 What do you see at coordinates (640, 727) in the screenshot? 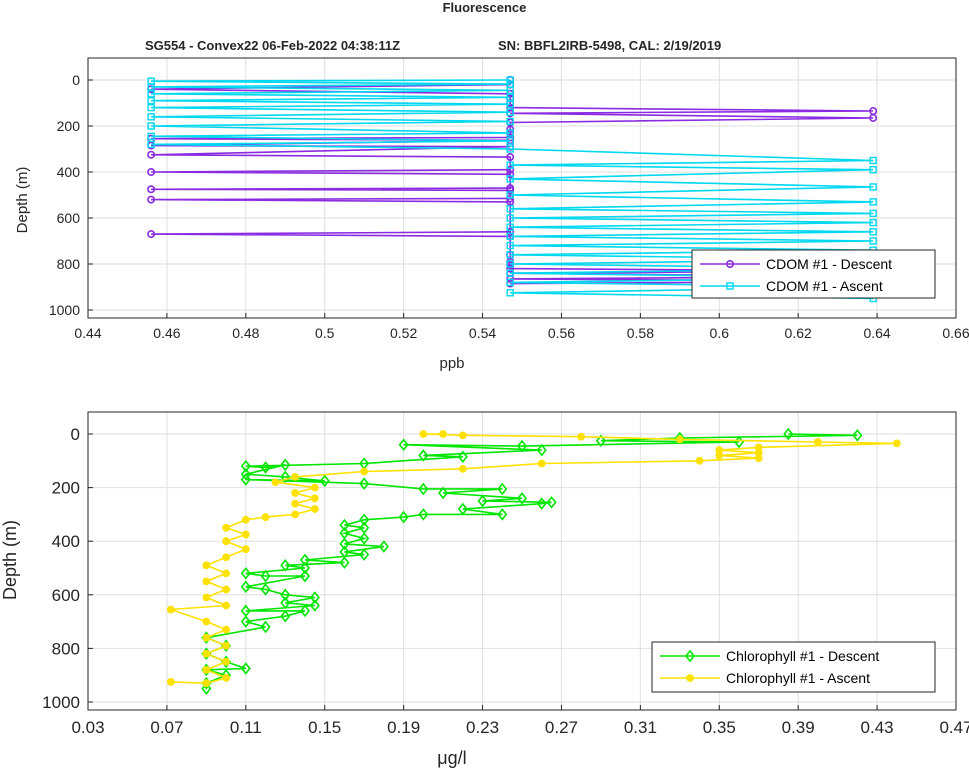
I see `x-tick-label: 0.31` at bounding box center [640, 727].